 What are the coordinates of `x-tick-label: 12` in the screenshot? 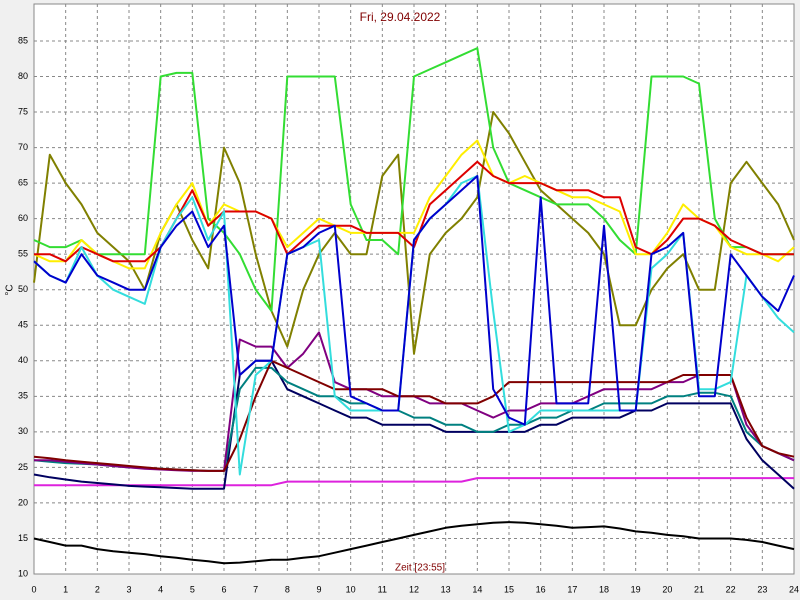 It's located at (414, 589).